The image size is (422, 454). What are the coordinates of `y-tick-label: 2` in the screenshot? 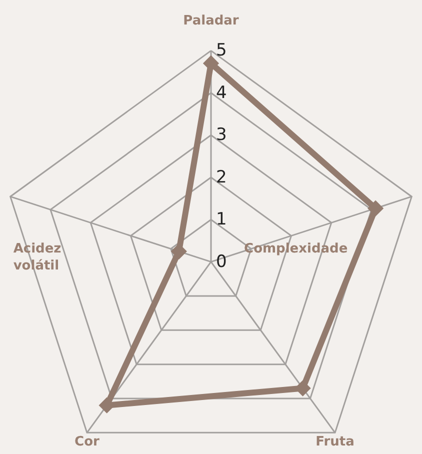 It's located at (221, 177).